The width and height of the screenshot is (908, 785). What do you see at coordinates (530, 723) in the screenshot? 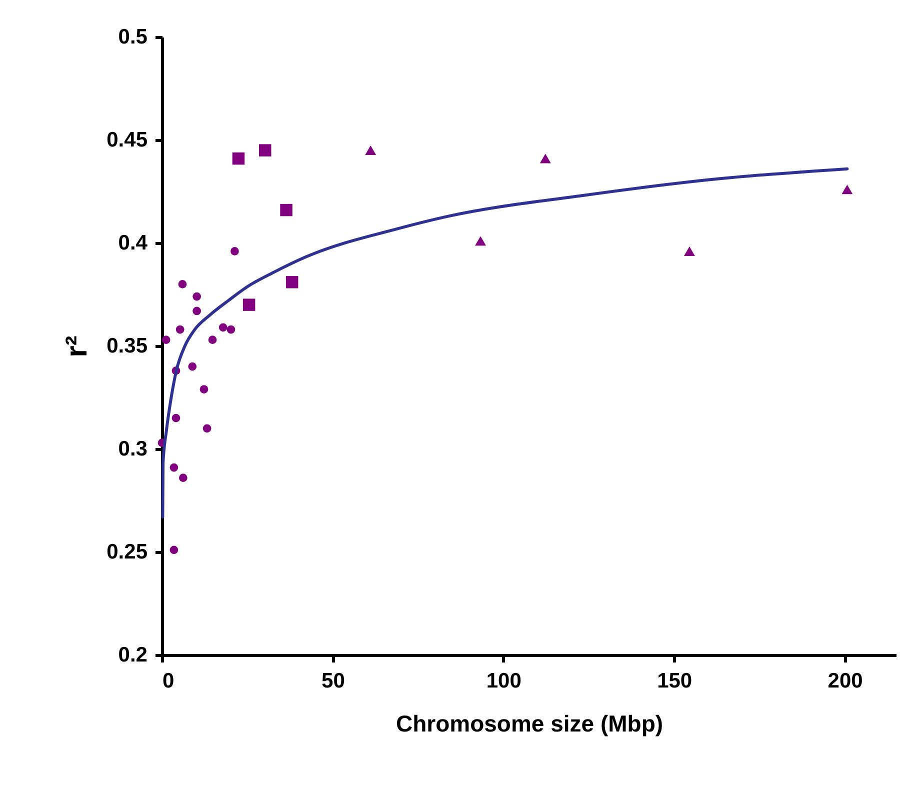
I see `x-axis-title: Chromosome size (Mbp)` at bounding box center [530, 723].